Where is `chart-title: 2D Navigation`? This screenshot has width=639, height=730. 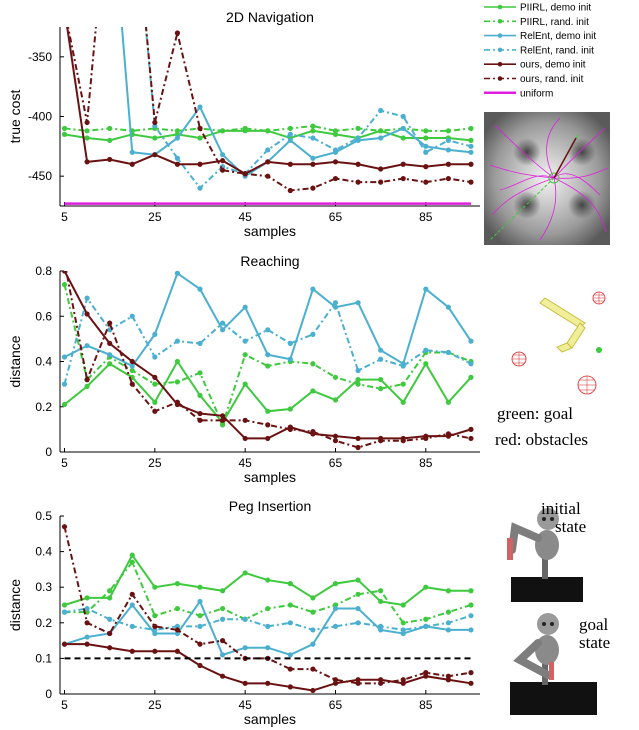 chart-title: 2D Navigation is located at coordinates (270, 17).